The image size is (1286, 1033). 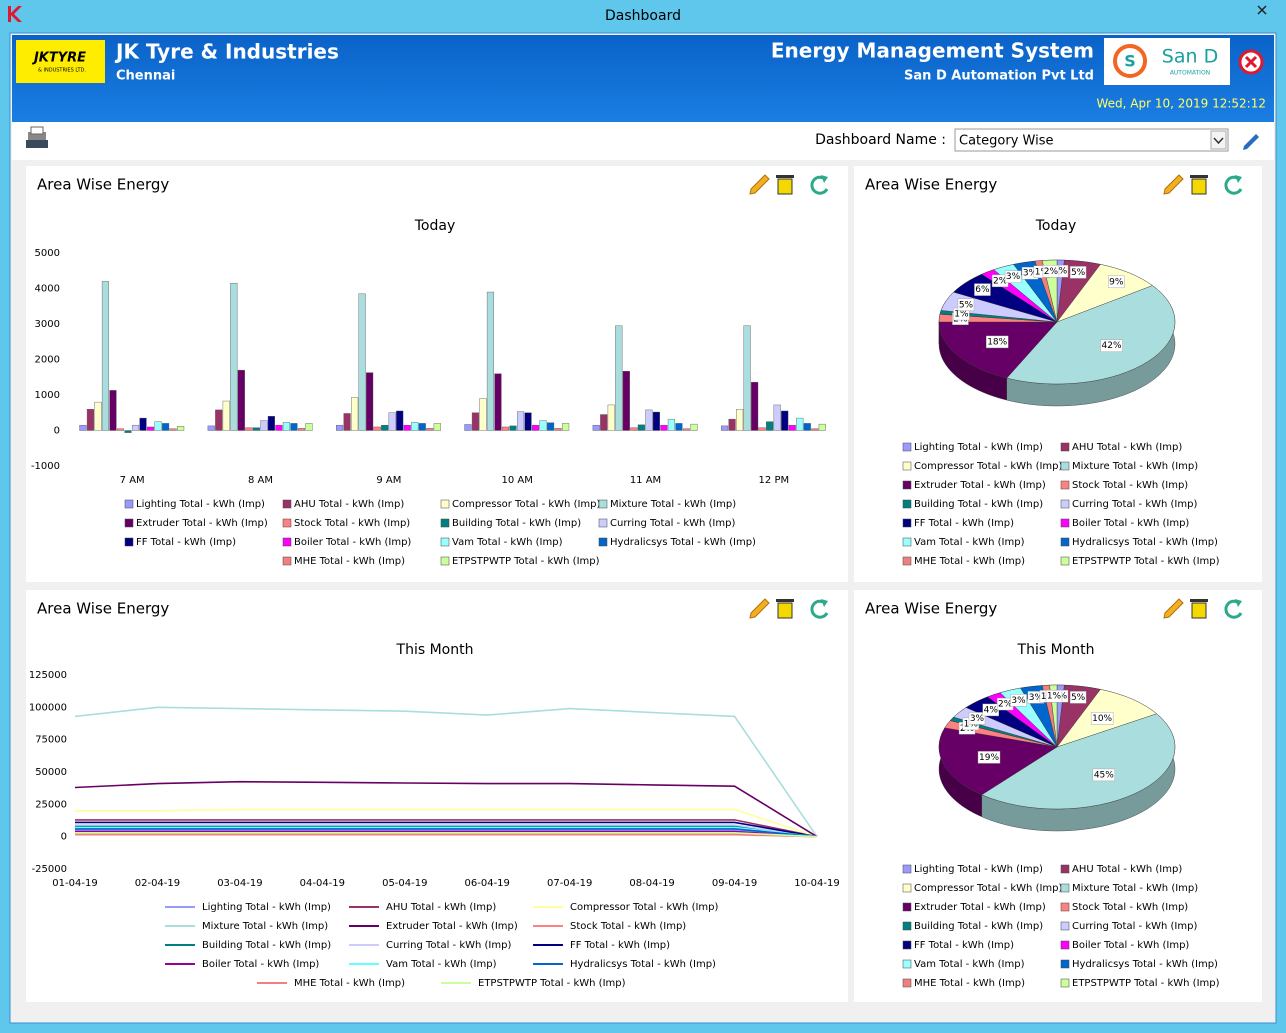 I want to click on series-line, so click(x=446, y=823).